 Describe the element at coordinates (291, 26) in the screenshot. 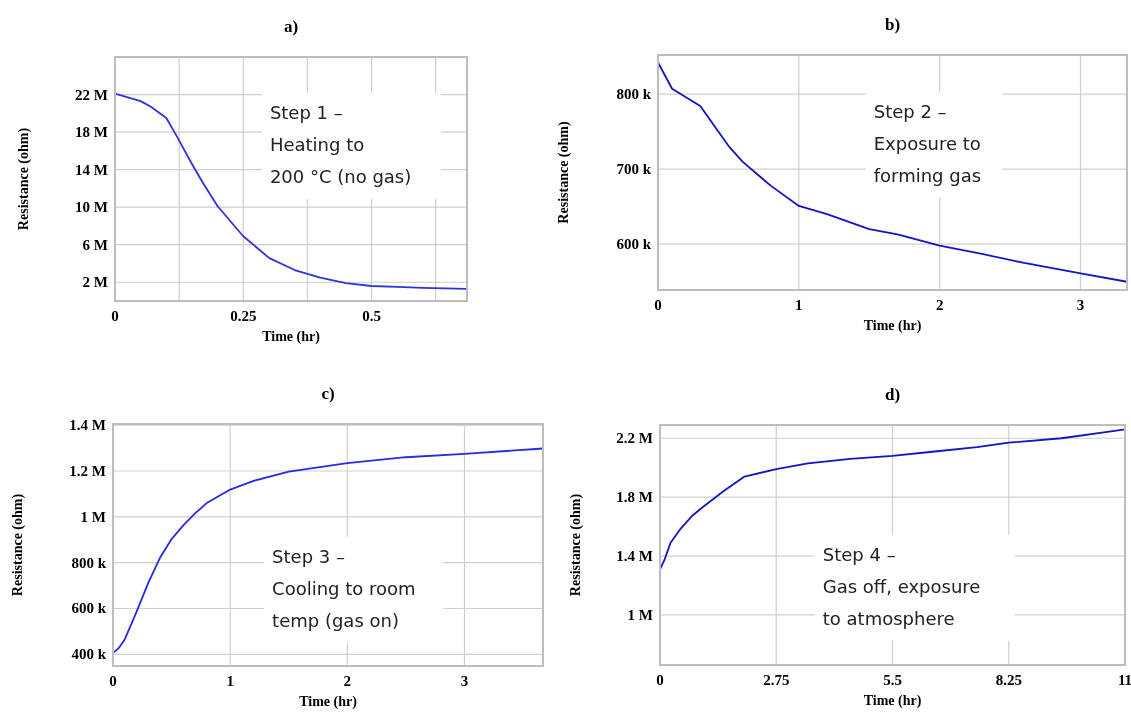

I see `chart-title: a)` at that location.